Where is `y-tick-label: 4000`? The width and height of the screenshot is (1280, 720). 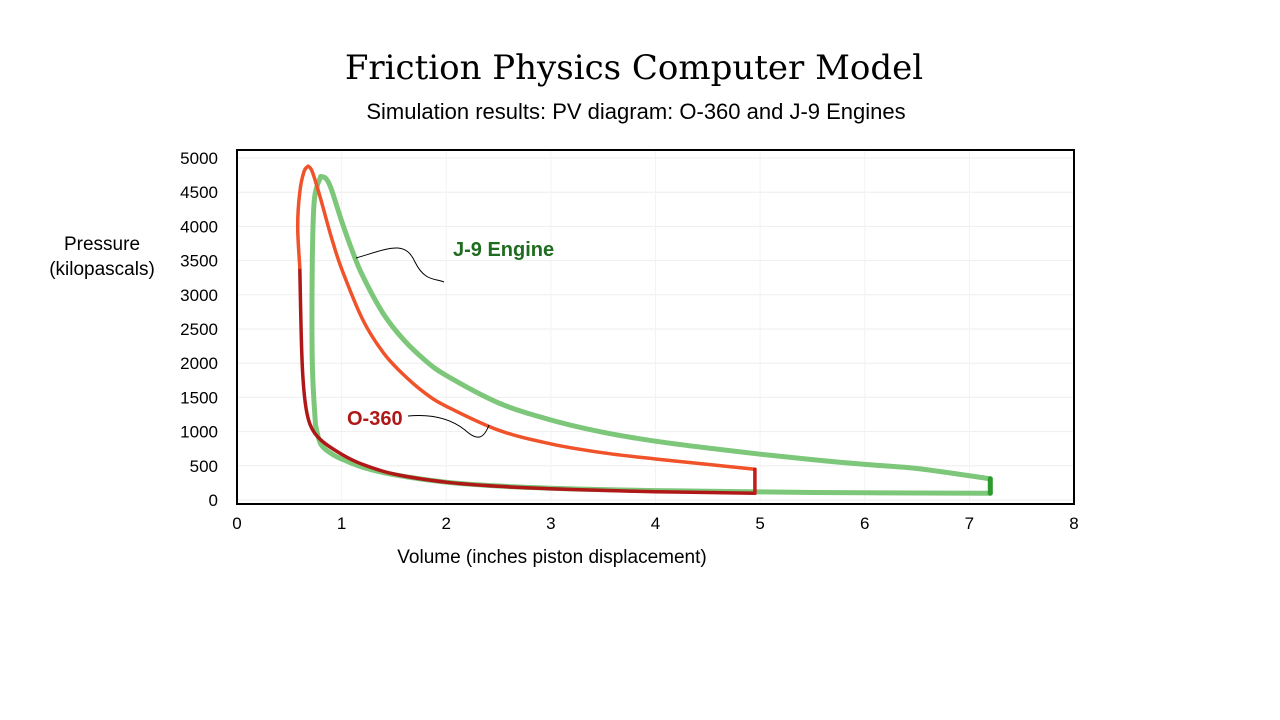
y-tick-label: 4000 is located at coordinates (199, 226).